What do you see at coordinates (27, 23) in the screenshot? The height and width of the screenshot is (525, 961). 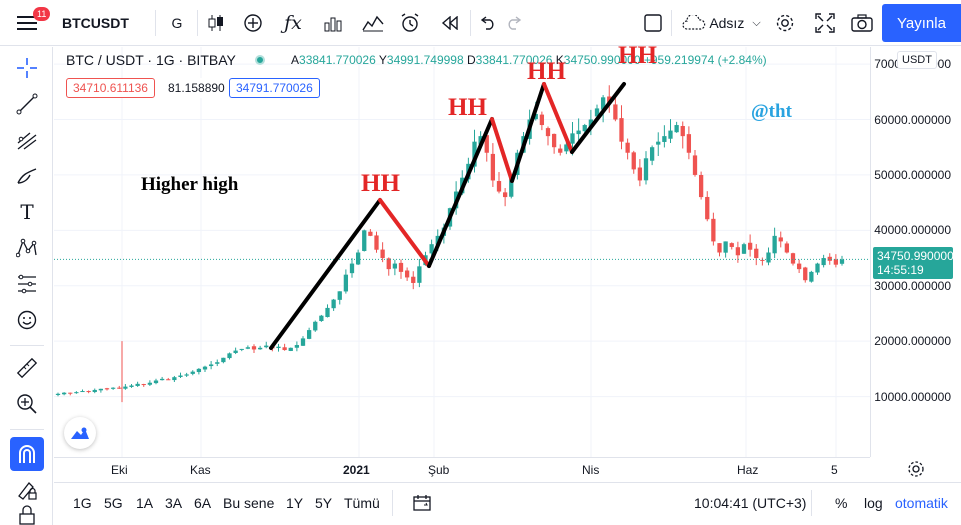 I see `menu-icon` at bounding box center [27, 23].